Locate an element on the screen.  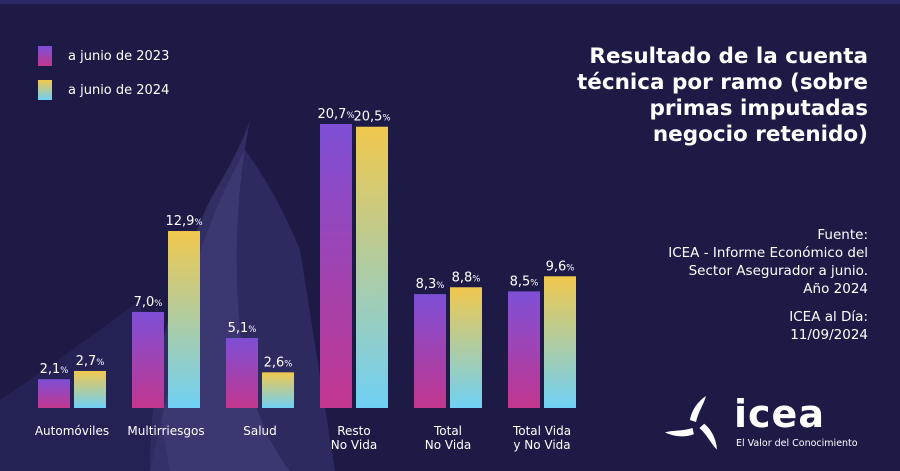
data-label: 20,7% is located at coordinates (335, 114).